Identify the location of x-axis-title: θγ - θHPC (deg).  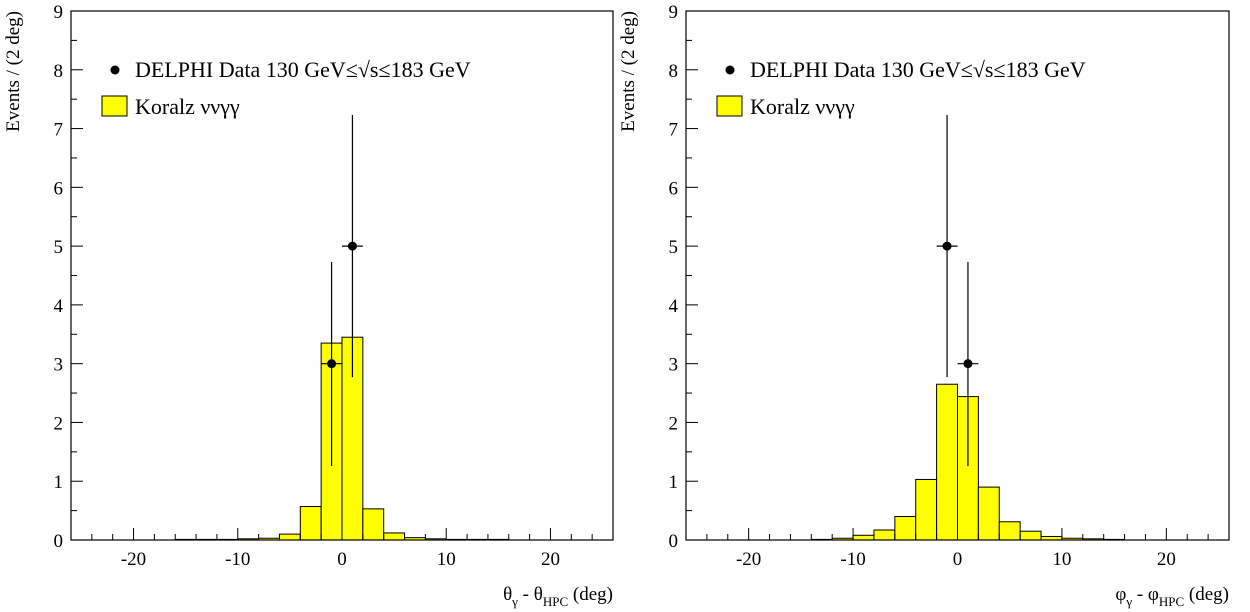
(558, 596).